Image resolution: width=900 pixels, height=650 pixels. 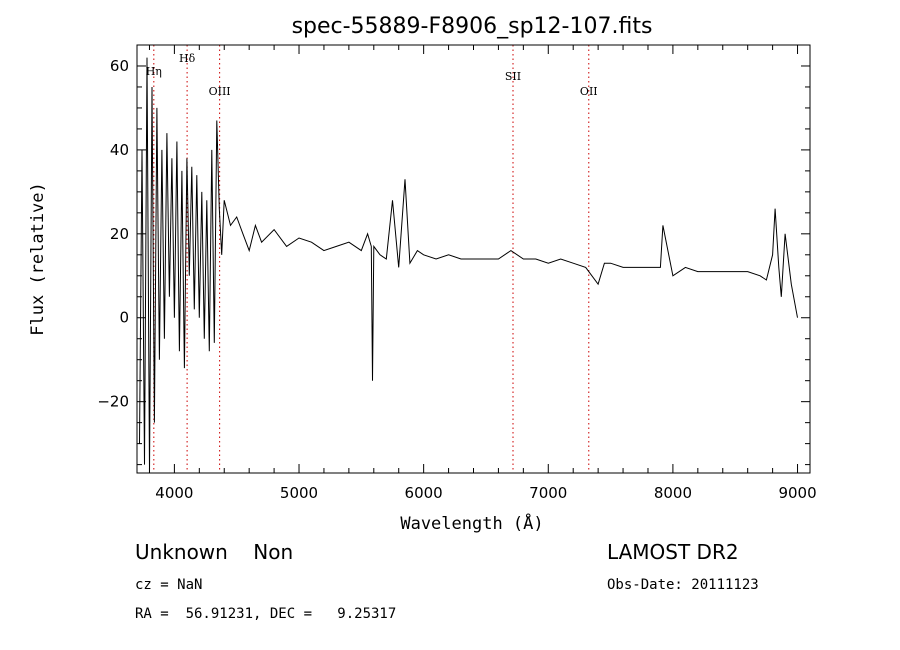 What do you see at coordinates (797, 493) in the screenshot?
I see `x-tick-label: 9000` at bounding box center [797, 493].